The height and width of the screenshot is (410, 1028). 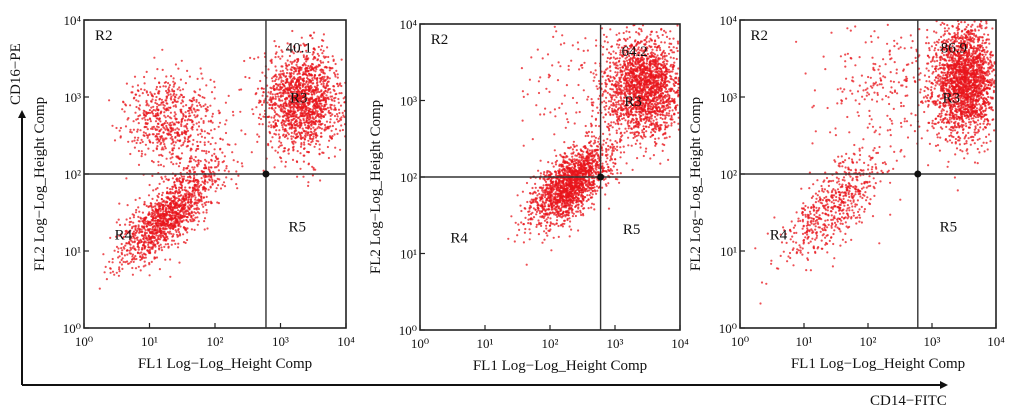 What do you see at coordinates (155, 129) in the screenshot?
I see `event-dot-2019` at bounding box center [155, 129].